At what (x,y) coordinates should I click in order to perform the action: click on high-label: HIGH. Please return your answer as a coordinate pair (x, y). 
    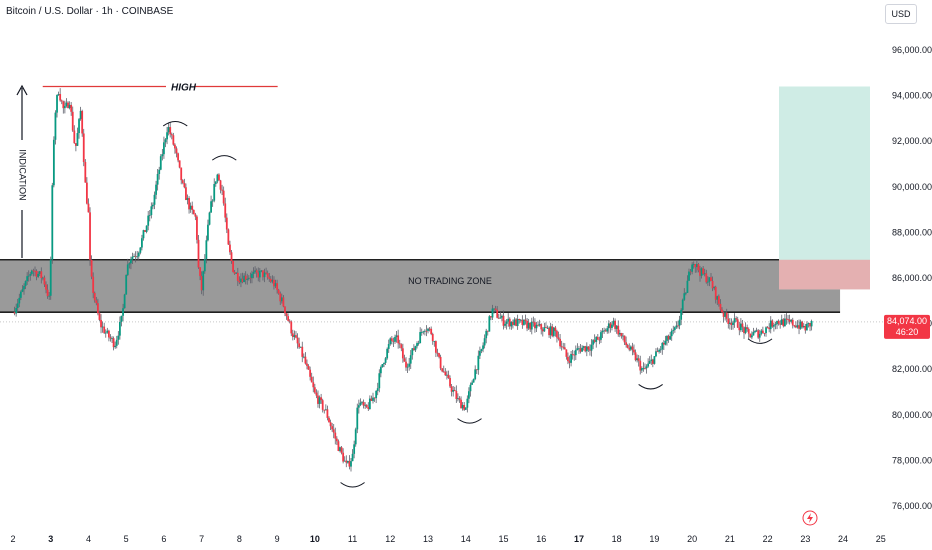
    Looking at the image, I should click on (184, 87).